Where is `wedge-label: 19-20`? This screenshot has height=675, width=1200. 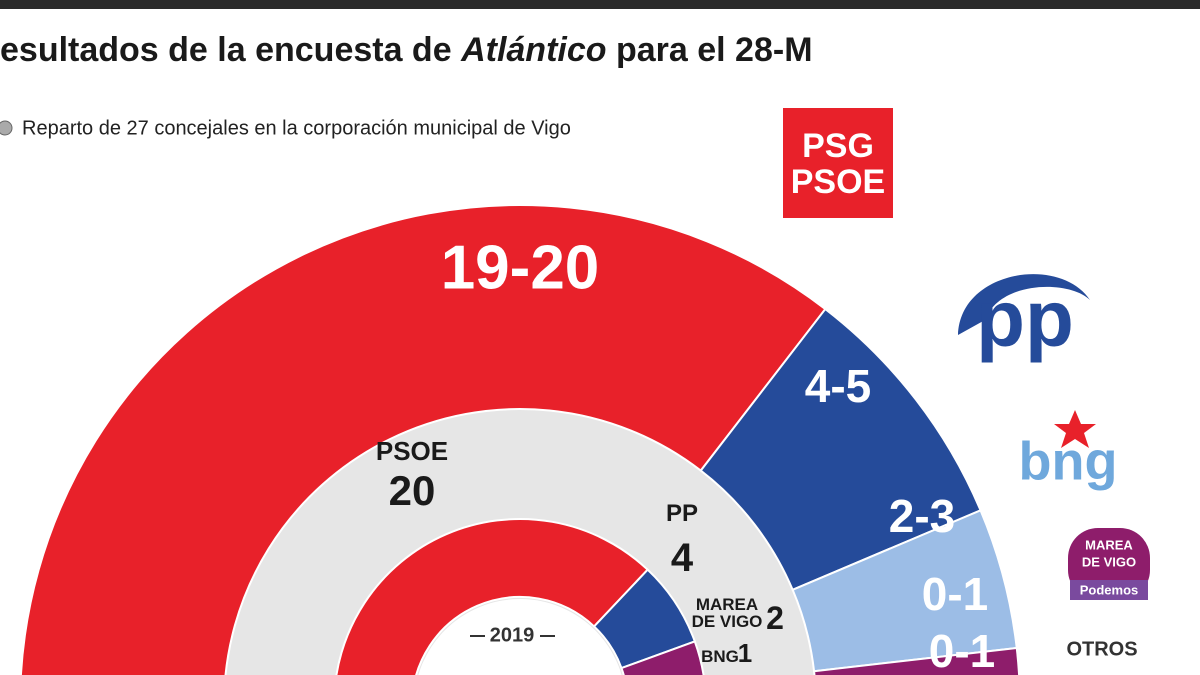 wedge-label: 19-20 is located at coordinates (520, 267).